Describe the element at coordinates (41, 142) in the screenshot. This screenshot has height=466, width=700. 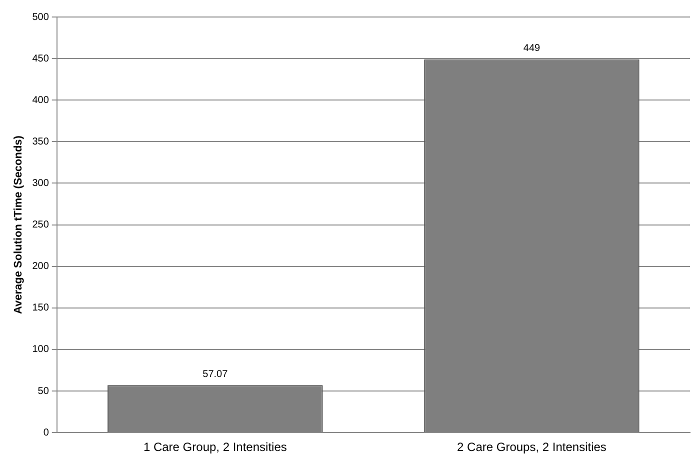
I see `y-tick-label: 350` at that location.